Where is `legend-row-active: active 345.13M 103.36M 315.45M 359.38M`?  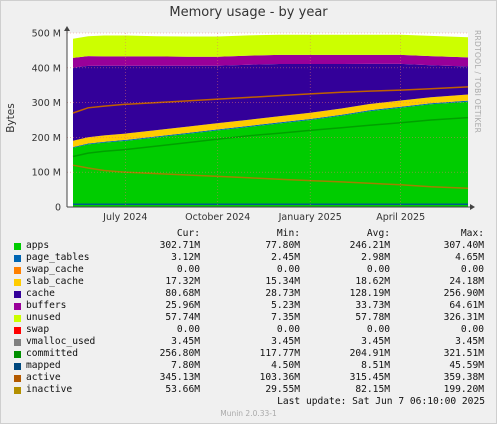
legend-row-active: active 345.13M 103.36M 315.45M 359.38M is located at coordinates (252, 378).